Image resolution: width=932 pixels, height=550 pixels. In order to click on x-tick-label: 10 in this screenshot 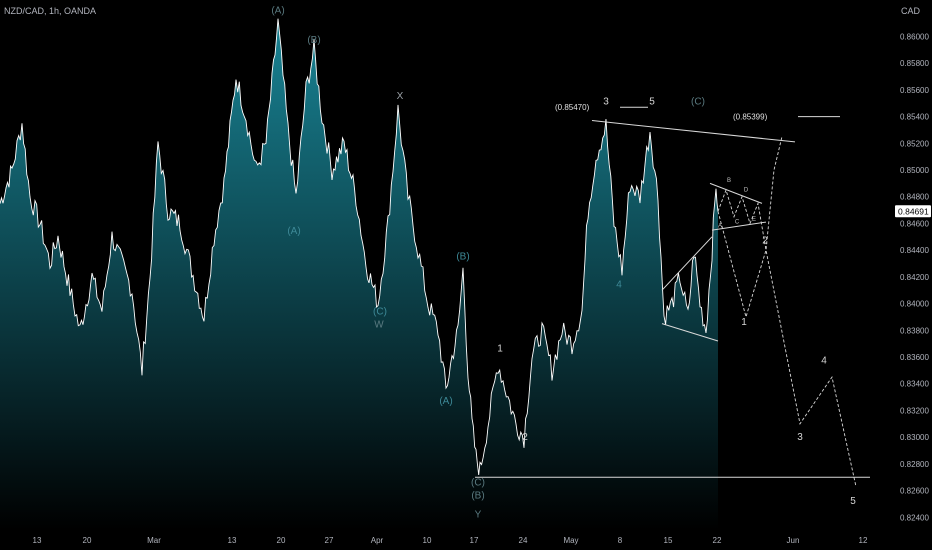, I will do `click(427, 540)`.